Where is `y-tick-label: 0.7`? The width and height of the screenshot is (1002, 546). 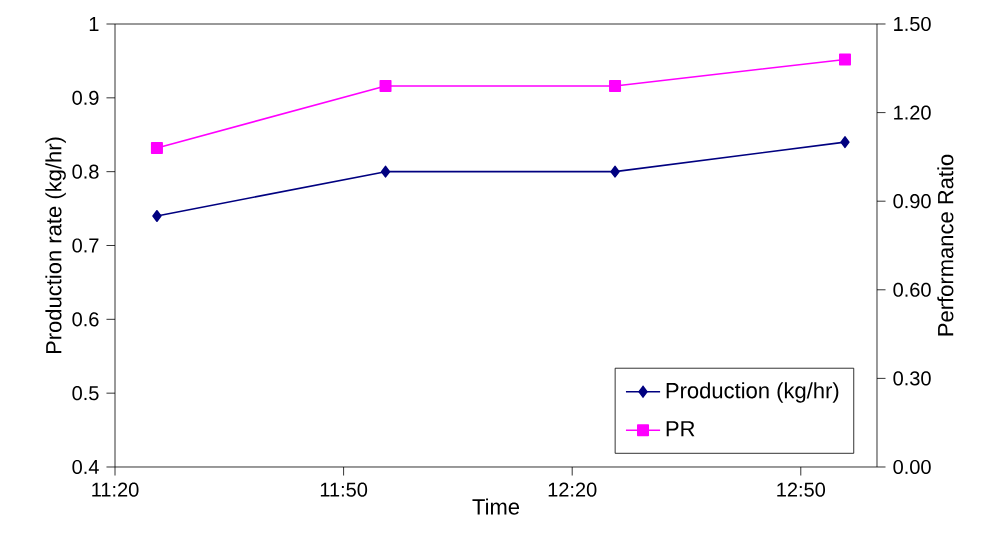 y-tick-label: 0.7 is located at coordinates (85, 245).